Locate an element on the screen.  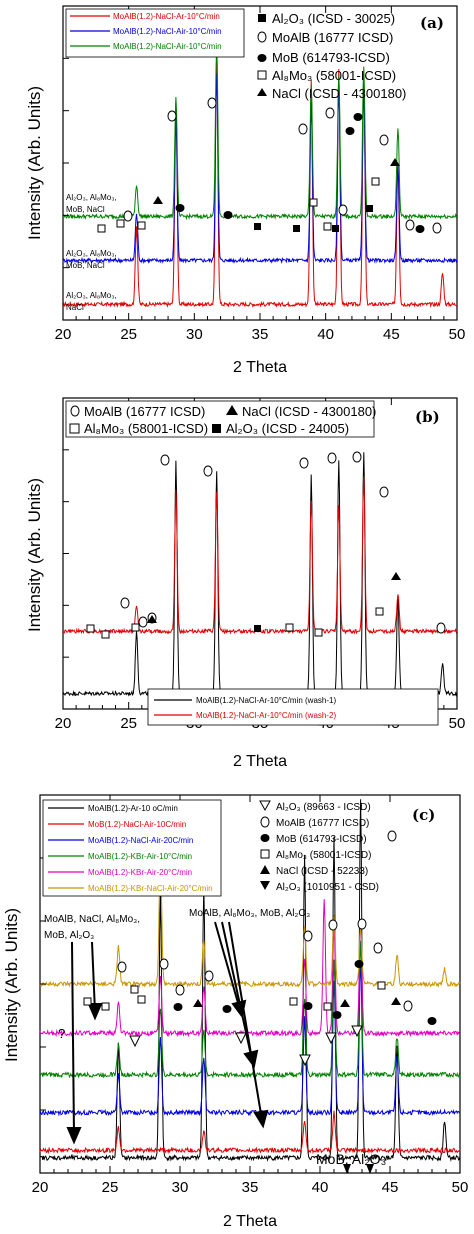
filled-circle-marker-c is located at coordinates (265, 838).